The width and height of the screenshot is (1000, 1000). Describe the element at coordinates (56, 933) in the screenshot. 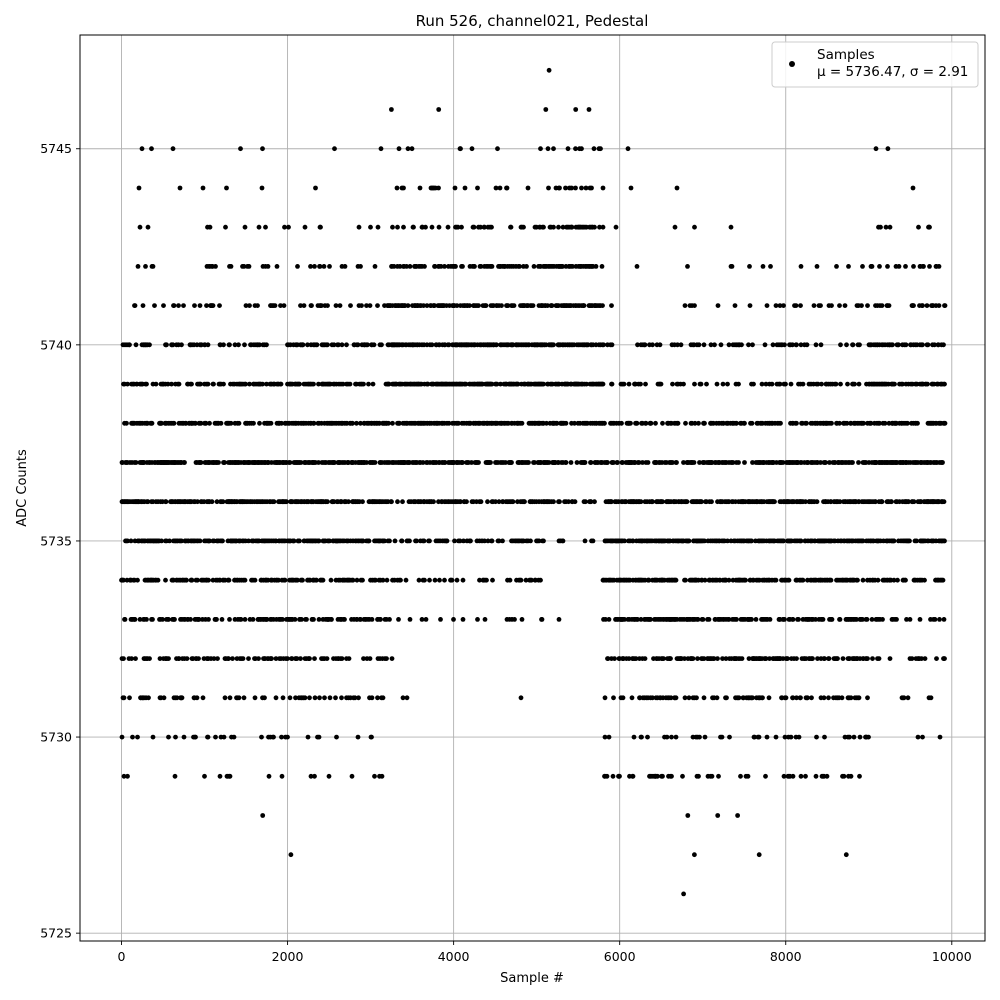

I see `y-tick-label: 5725` at that location.